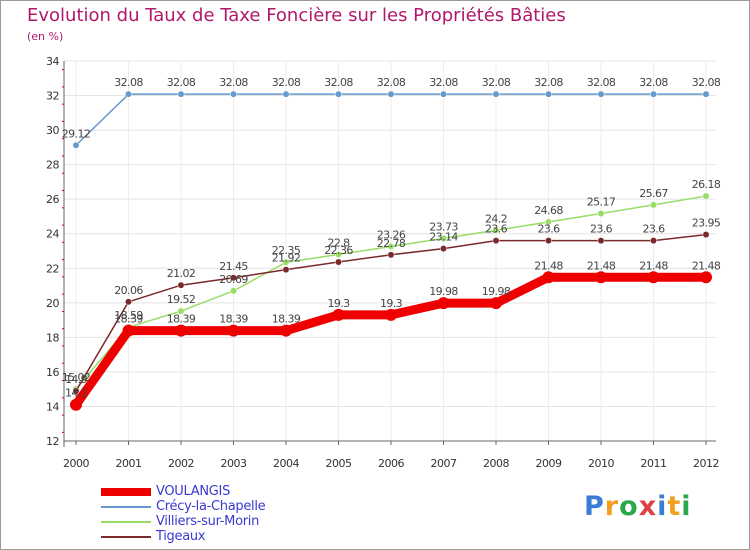 This screenshot has height=550, width=750. What do you see at coordinates (548, 210) in the screenshot?
I see `data-label: 24.68` at bounding box center [548, 210].